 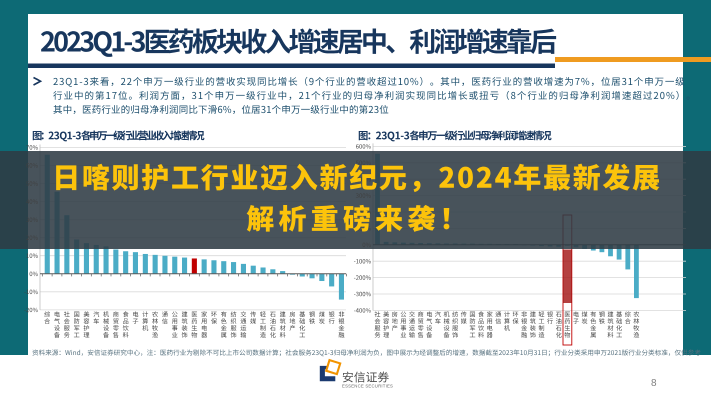 What do you see at coordinates (654, 383) in the screenshot?
I see `svg-text: 8` at bounding box center [654, 383].